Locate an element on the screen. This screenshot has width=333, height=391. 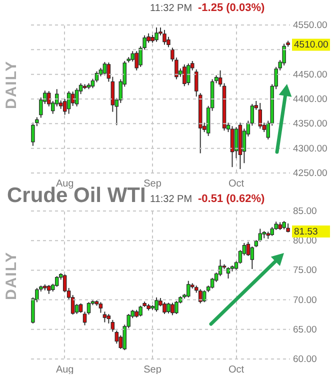
y-tick-label: 75.00 is located at coordinates (305, 270).